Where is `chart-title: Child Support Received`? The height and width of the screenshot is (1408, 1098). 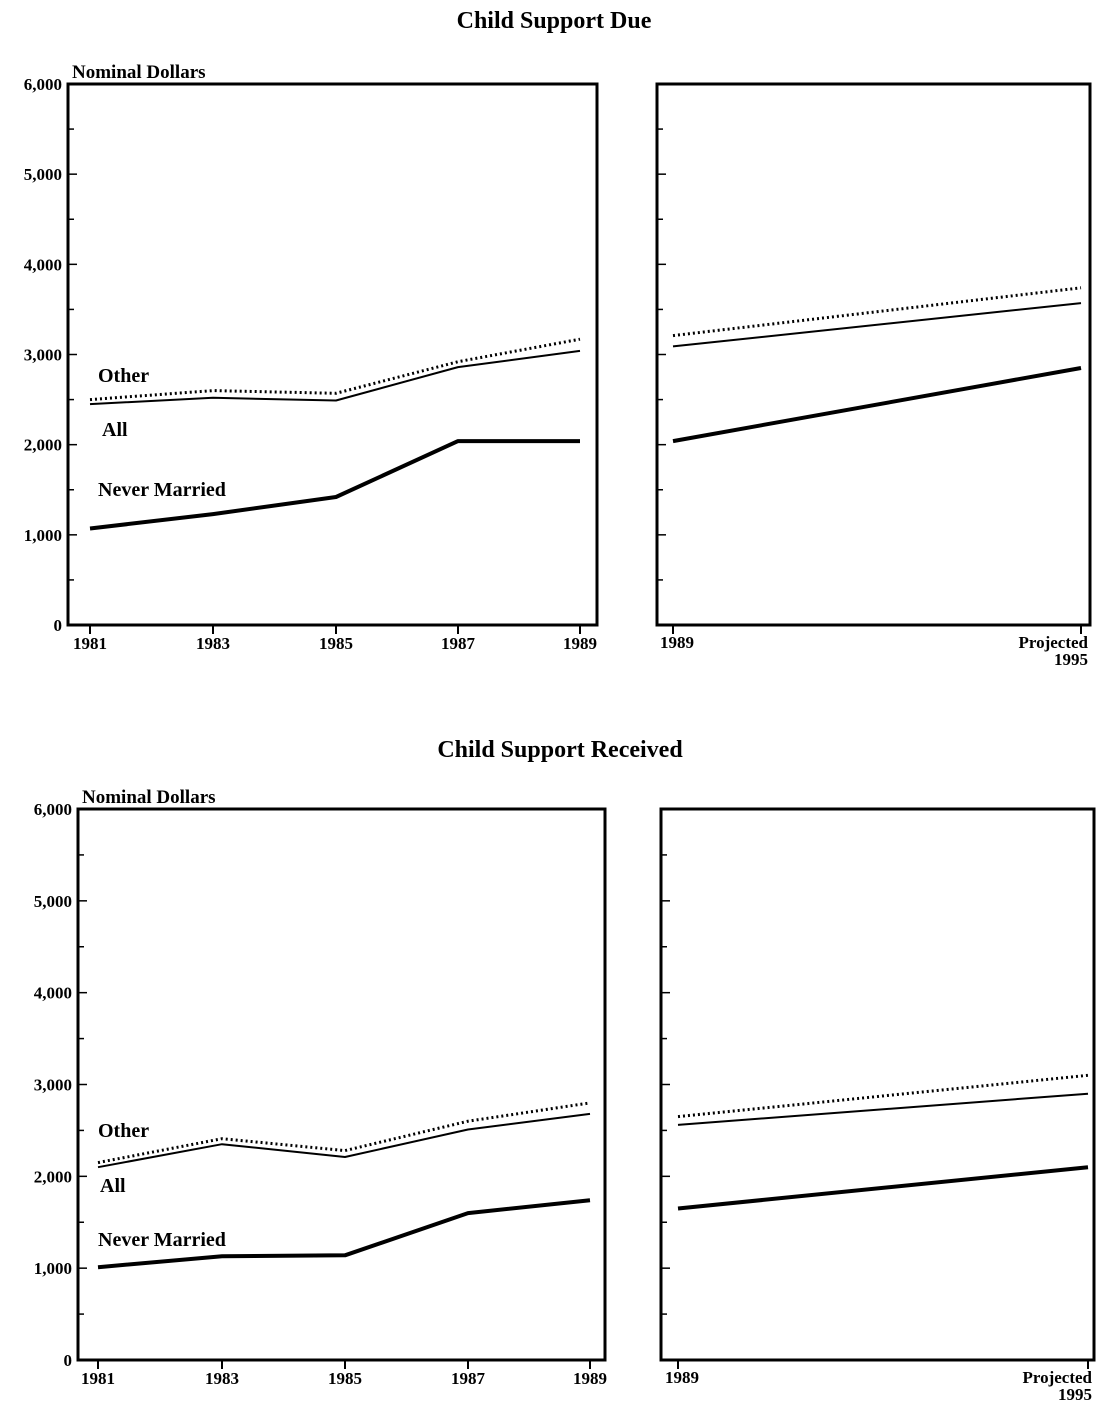 chart-title: Child Support Received is located at coordinates (560, 750).